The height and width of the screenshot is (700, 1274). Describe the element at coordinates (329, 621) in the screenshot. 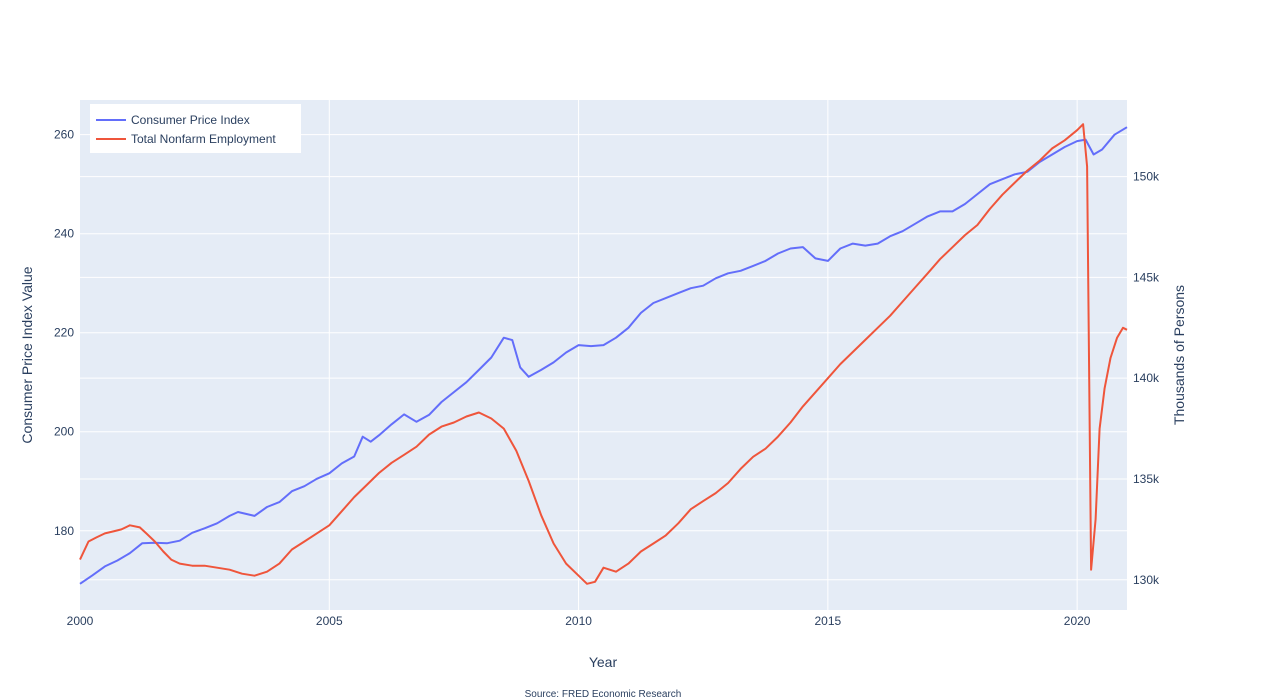

I see `x-tick-label: 2005` at that location.